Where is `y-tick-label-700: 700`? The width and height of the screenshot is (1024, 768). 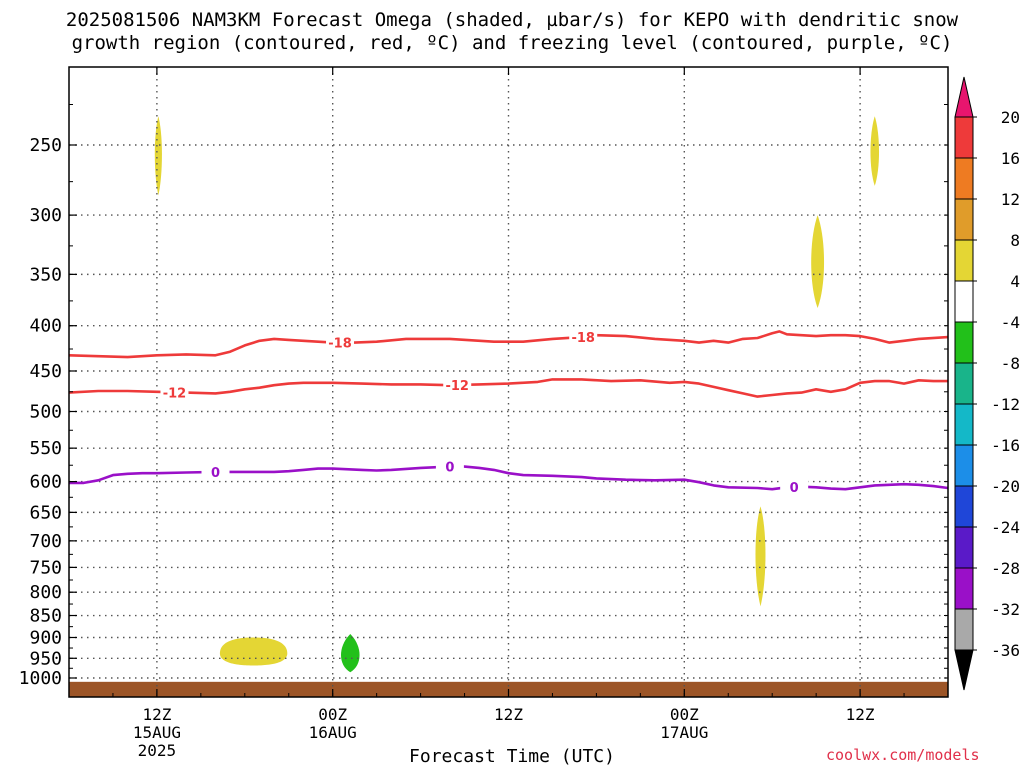 y-tick-label-700: 700 is located at coordinates (45, 541).